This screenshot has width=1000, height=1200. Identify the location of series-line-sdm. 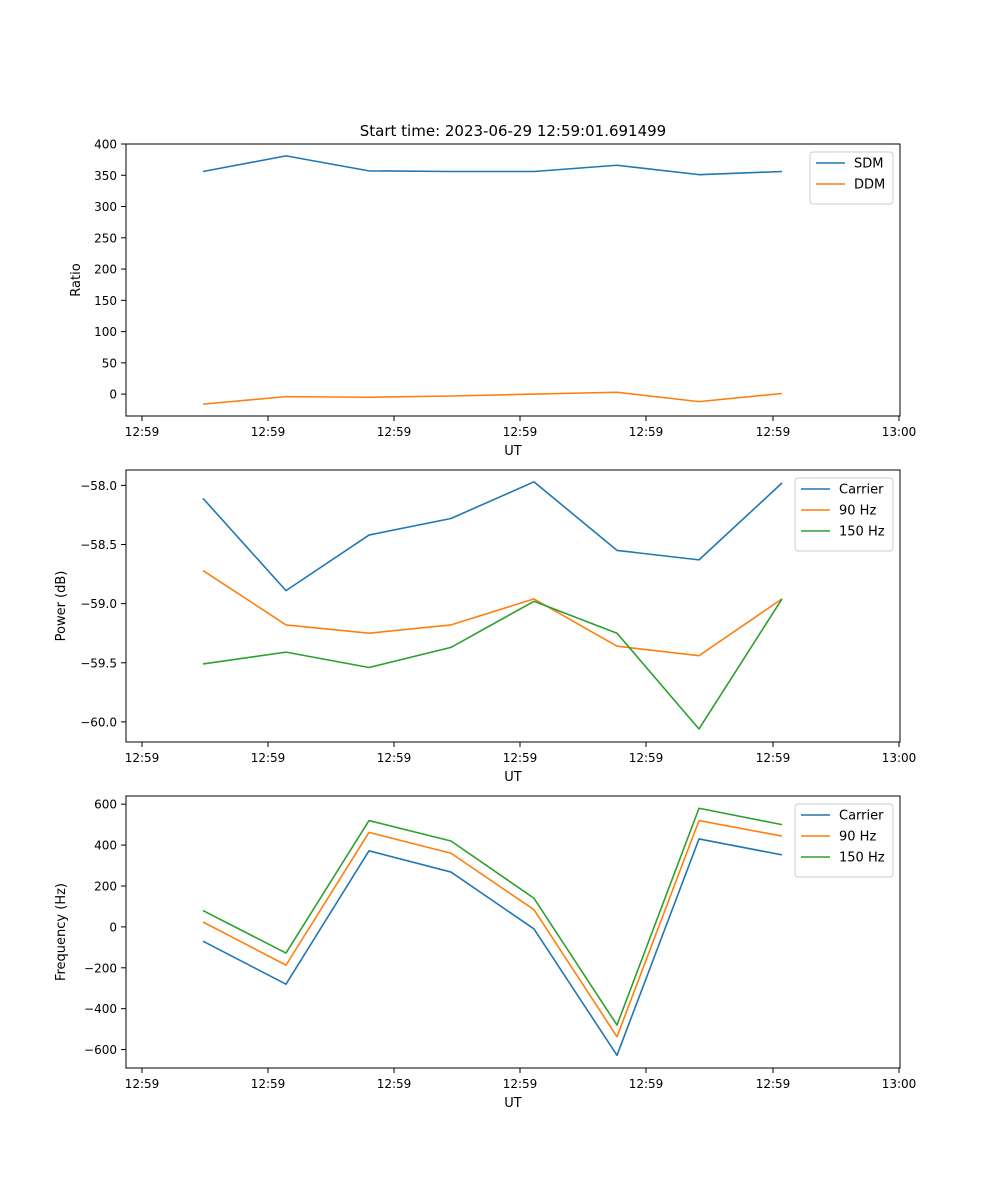
(492, 165).